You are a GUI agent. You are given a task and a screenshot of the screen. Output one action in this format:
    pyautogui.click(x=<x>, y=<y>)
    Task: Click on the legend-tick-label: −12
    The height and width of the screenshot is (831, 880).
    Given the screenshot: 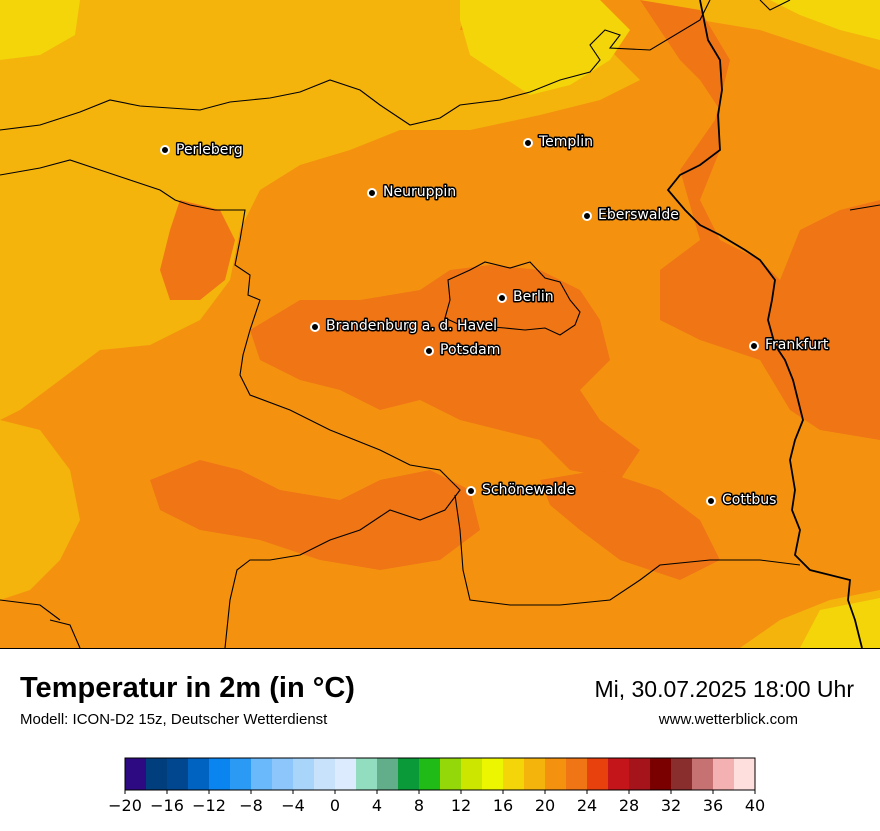 What is the action you would take?
    pyautogui.click(x=209, y=805)
    